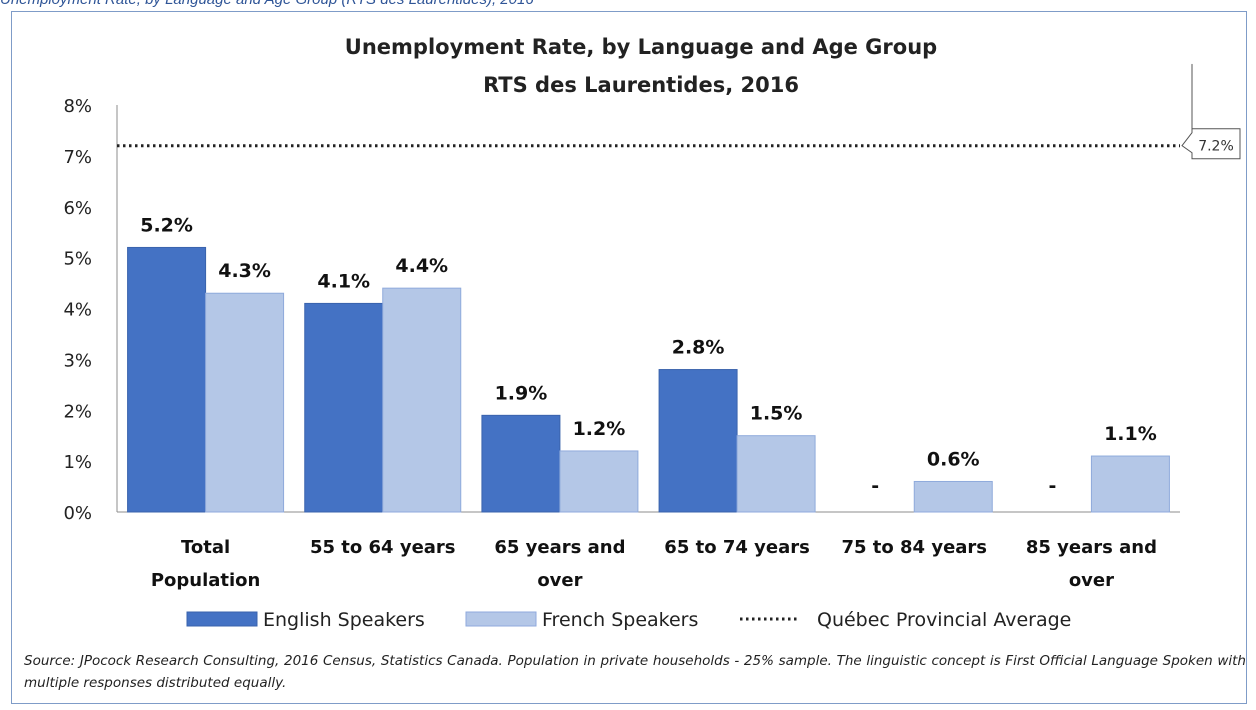 This screenshot has height=710, width=1256. Describe the element at coordinates (222, 619) in the screenshot. I see `legend-swatch-english` at that location.